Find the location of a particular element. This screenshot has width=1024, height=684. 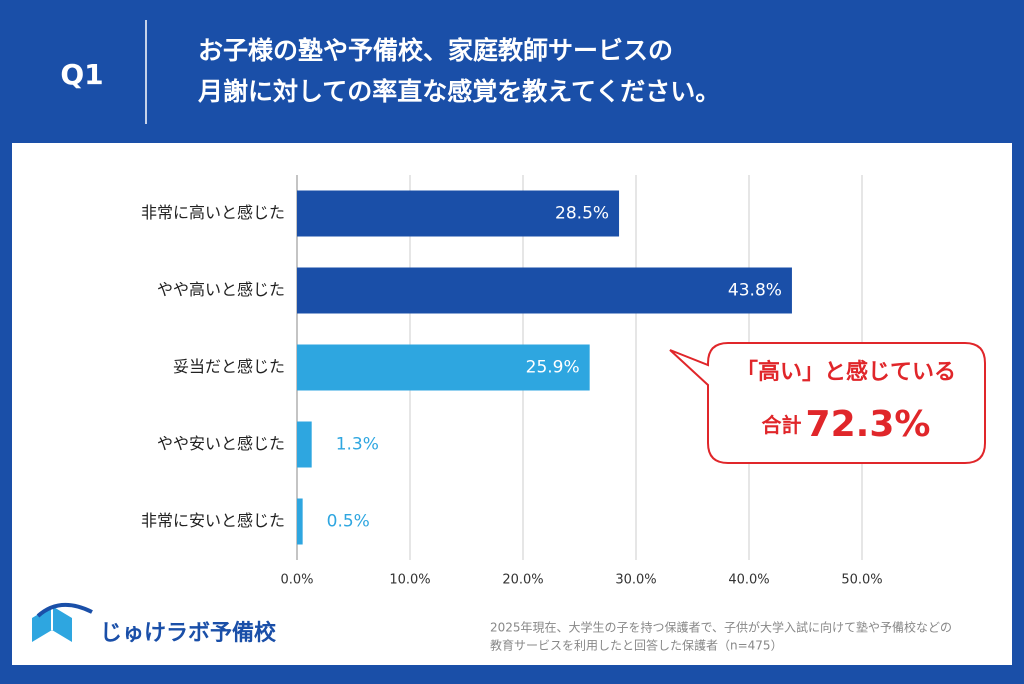

y-tick-label: 妥当だと感じた is located at coordinates (229, 366).